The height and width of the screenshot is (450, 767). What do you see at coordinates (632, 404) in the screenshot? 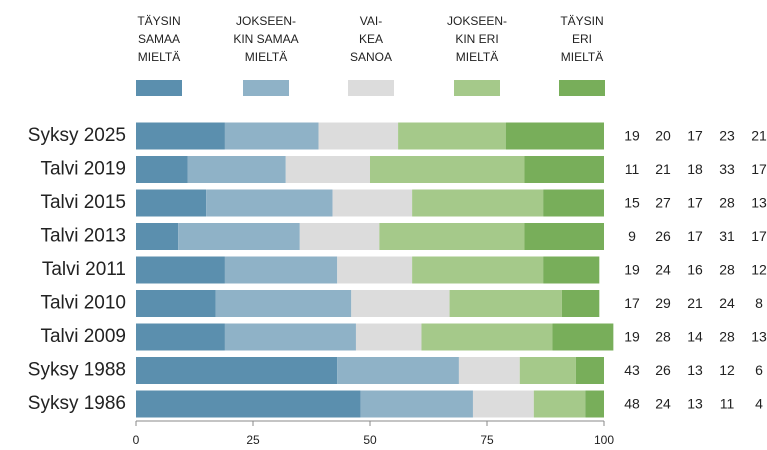
I see `value-label: 48` at bounding box center [632, 404].